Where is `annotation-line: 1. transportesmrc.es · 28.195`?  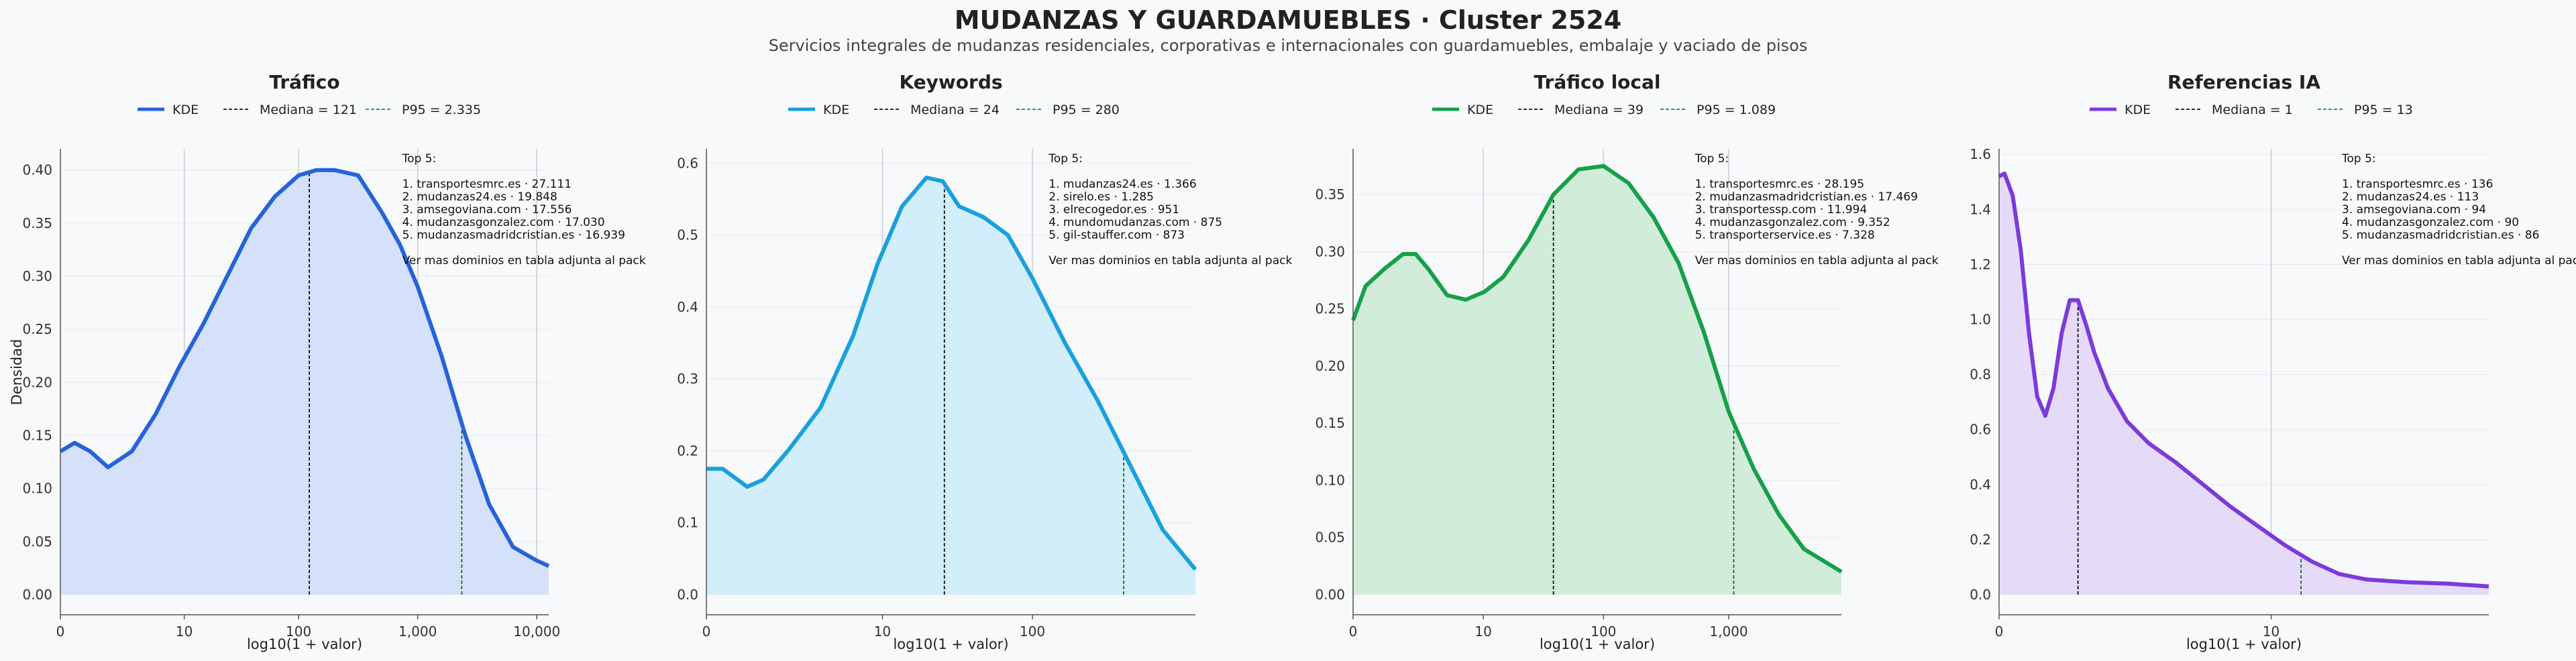
annotation-line: 1. transportesmrc.es · 28.195 is located at coordinates (1779, 184).